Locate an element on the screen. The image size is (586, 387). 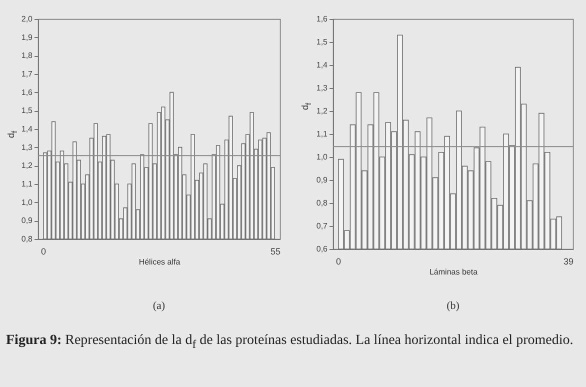
x-axis-title: Láminas beta is located at coordinates (453, 272).